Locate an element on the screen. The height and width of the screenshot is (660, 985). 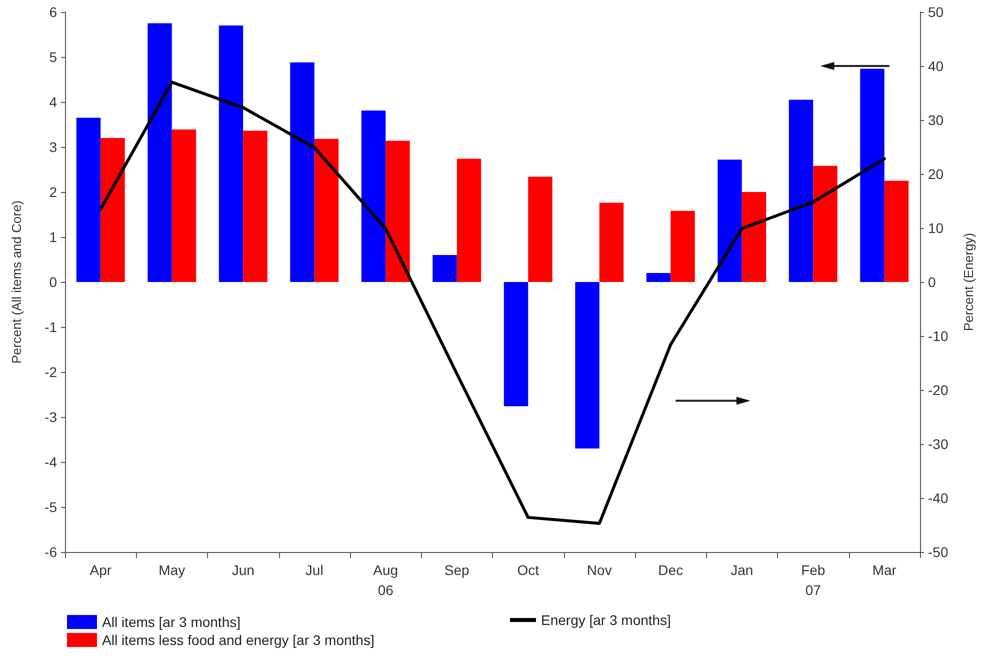
x-tick-label: May is located at coordinates (172, 570).